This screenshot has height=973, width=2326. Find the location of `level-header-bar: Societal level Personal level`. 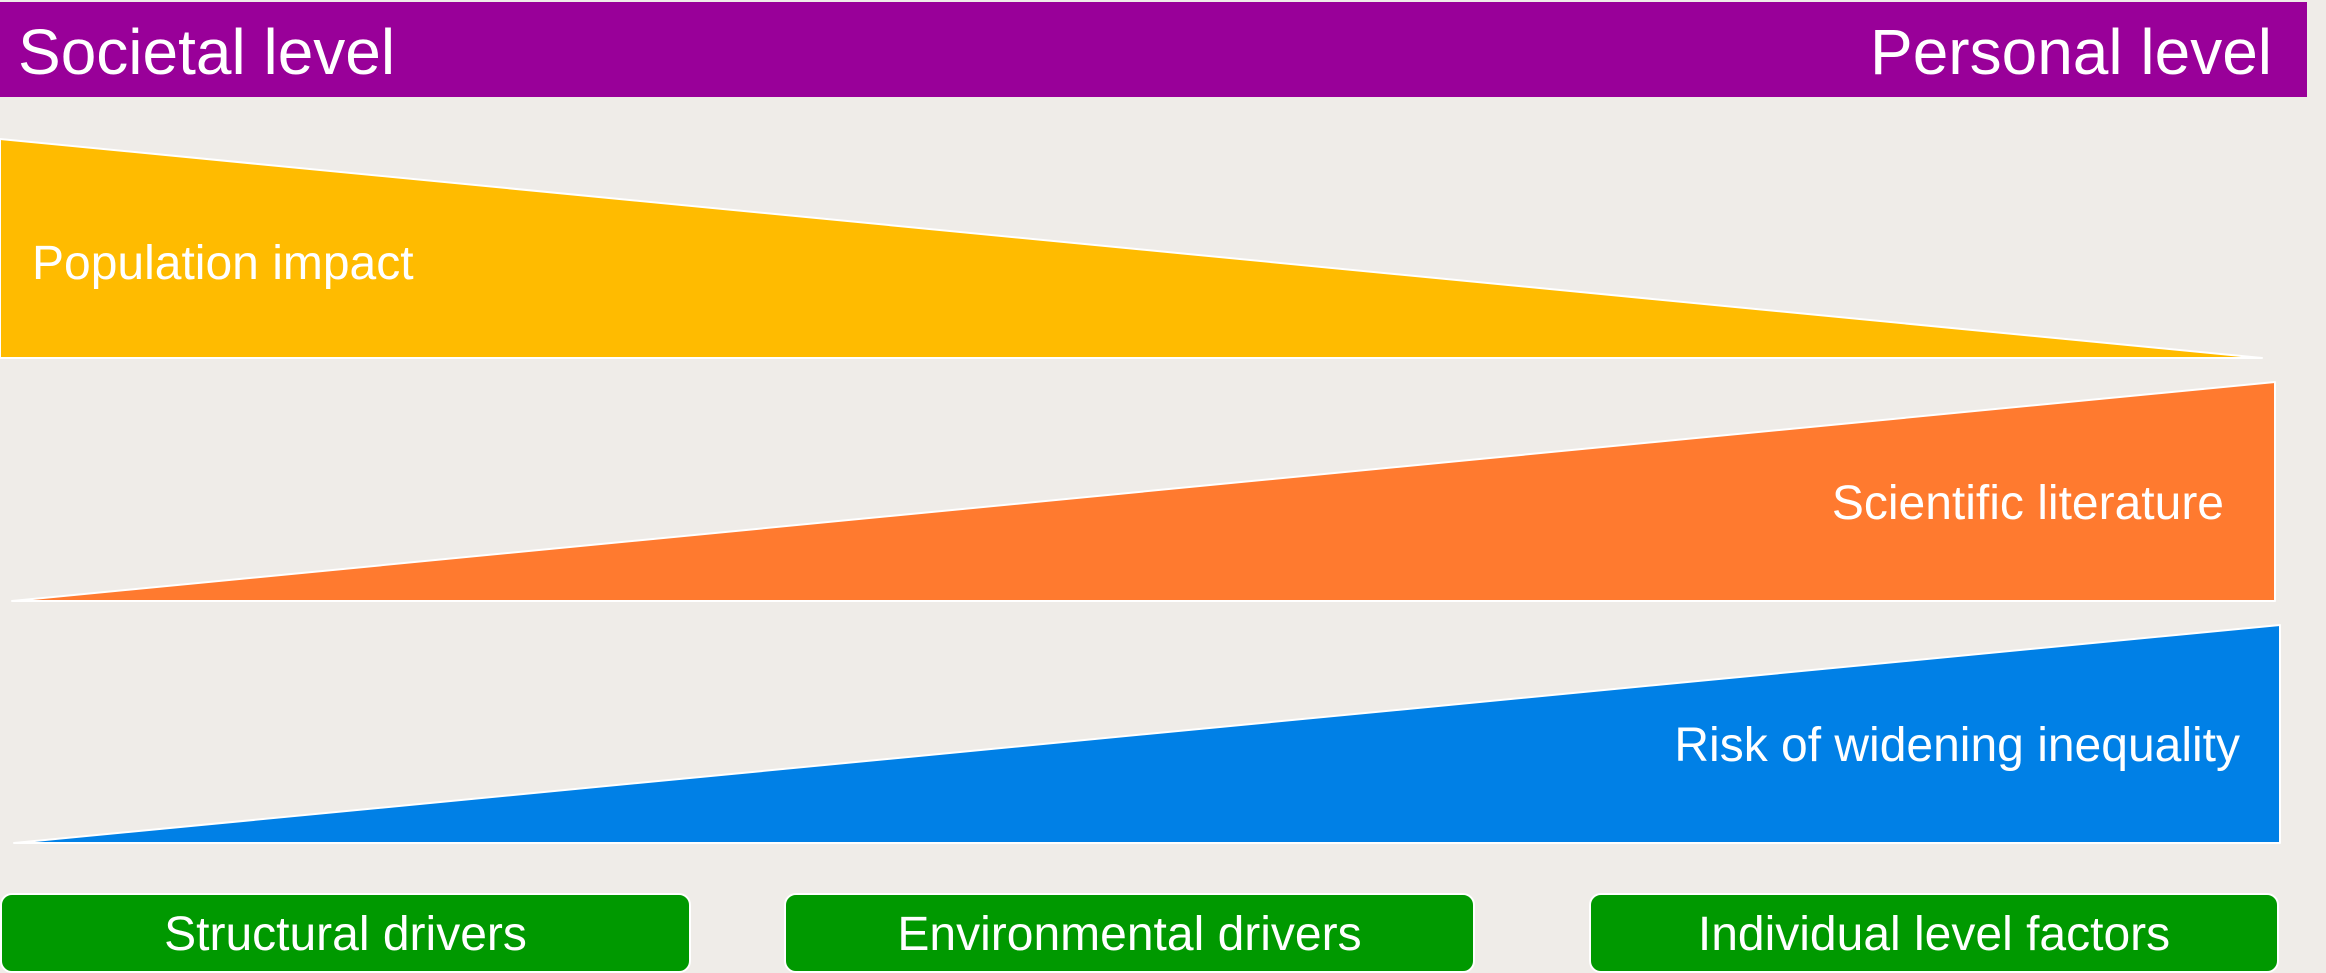

level-header-bar: Societal level Personal level is located at coordinates (1153, 49).